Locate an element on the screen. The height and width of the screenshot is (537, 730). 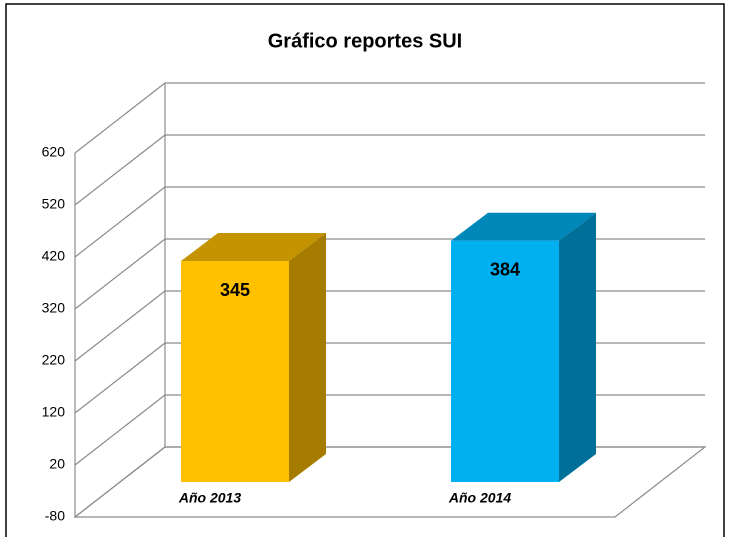
y-tick-label: 520 is located at coordinates (54, 204).